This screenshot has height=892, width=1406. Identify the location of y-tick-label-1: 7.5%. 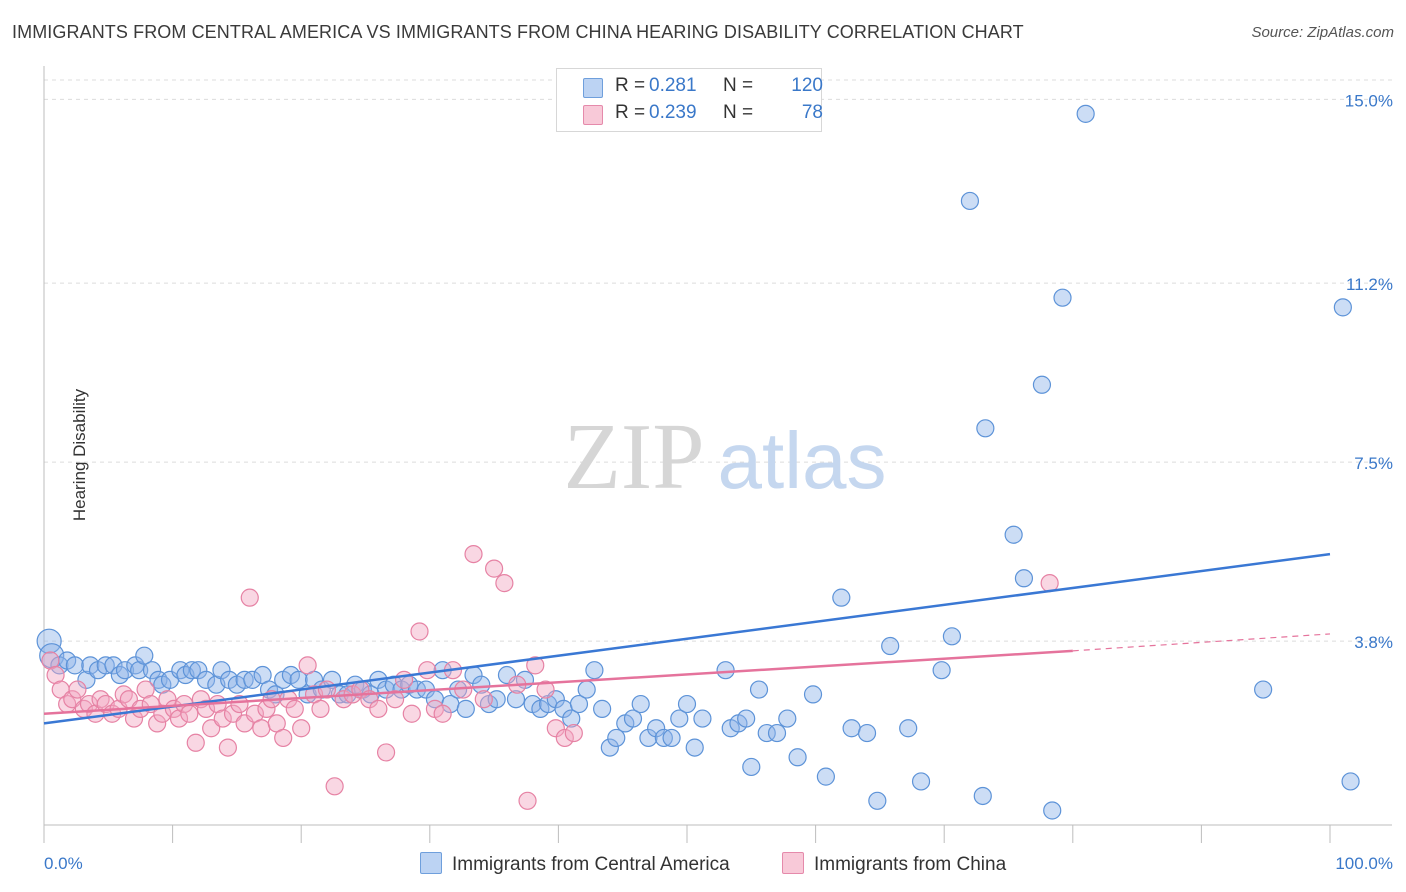
(1373, 463).